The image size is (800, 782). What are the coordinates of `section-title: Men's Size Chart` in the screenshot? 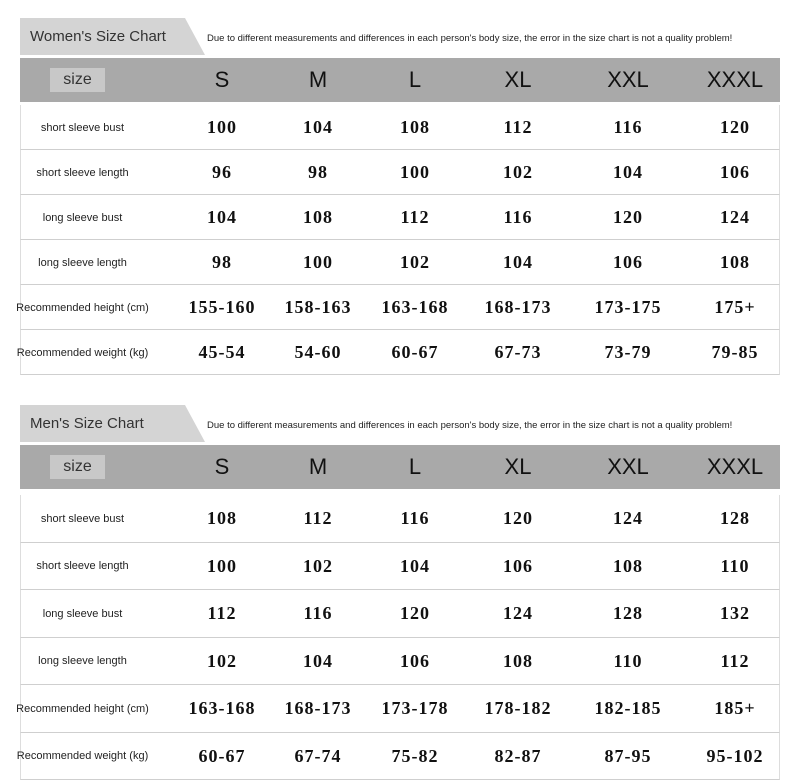 It's located at (112, 423).